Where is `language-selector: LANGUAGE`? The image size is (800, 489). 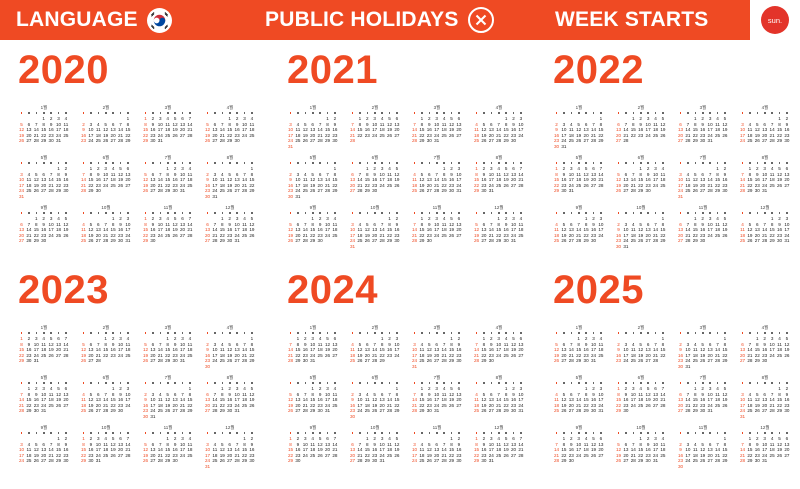
language-selector: LANGUAGE is located at coordinates (94, 20).